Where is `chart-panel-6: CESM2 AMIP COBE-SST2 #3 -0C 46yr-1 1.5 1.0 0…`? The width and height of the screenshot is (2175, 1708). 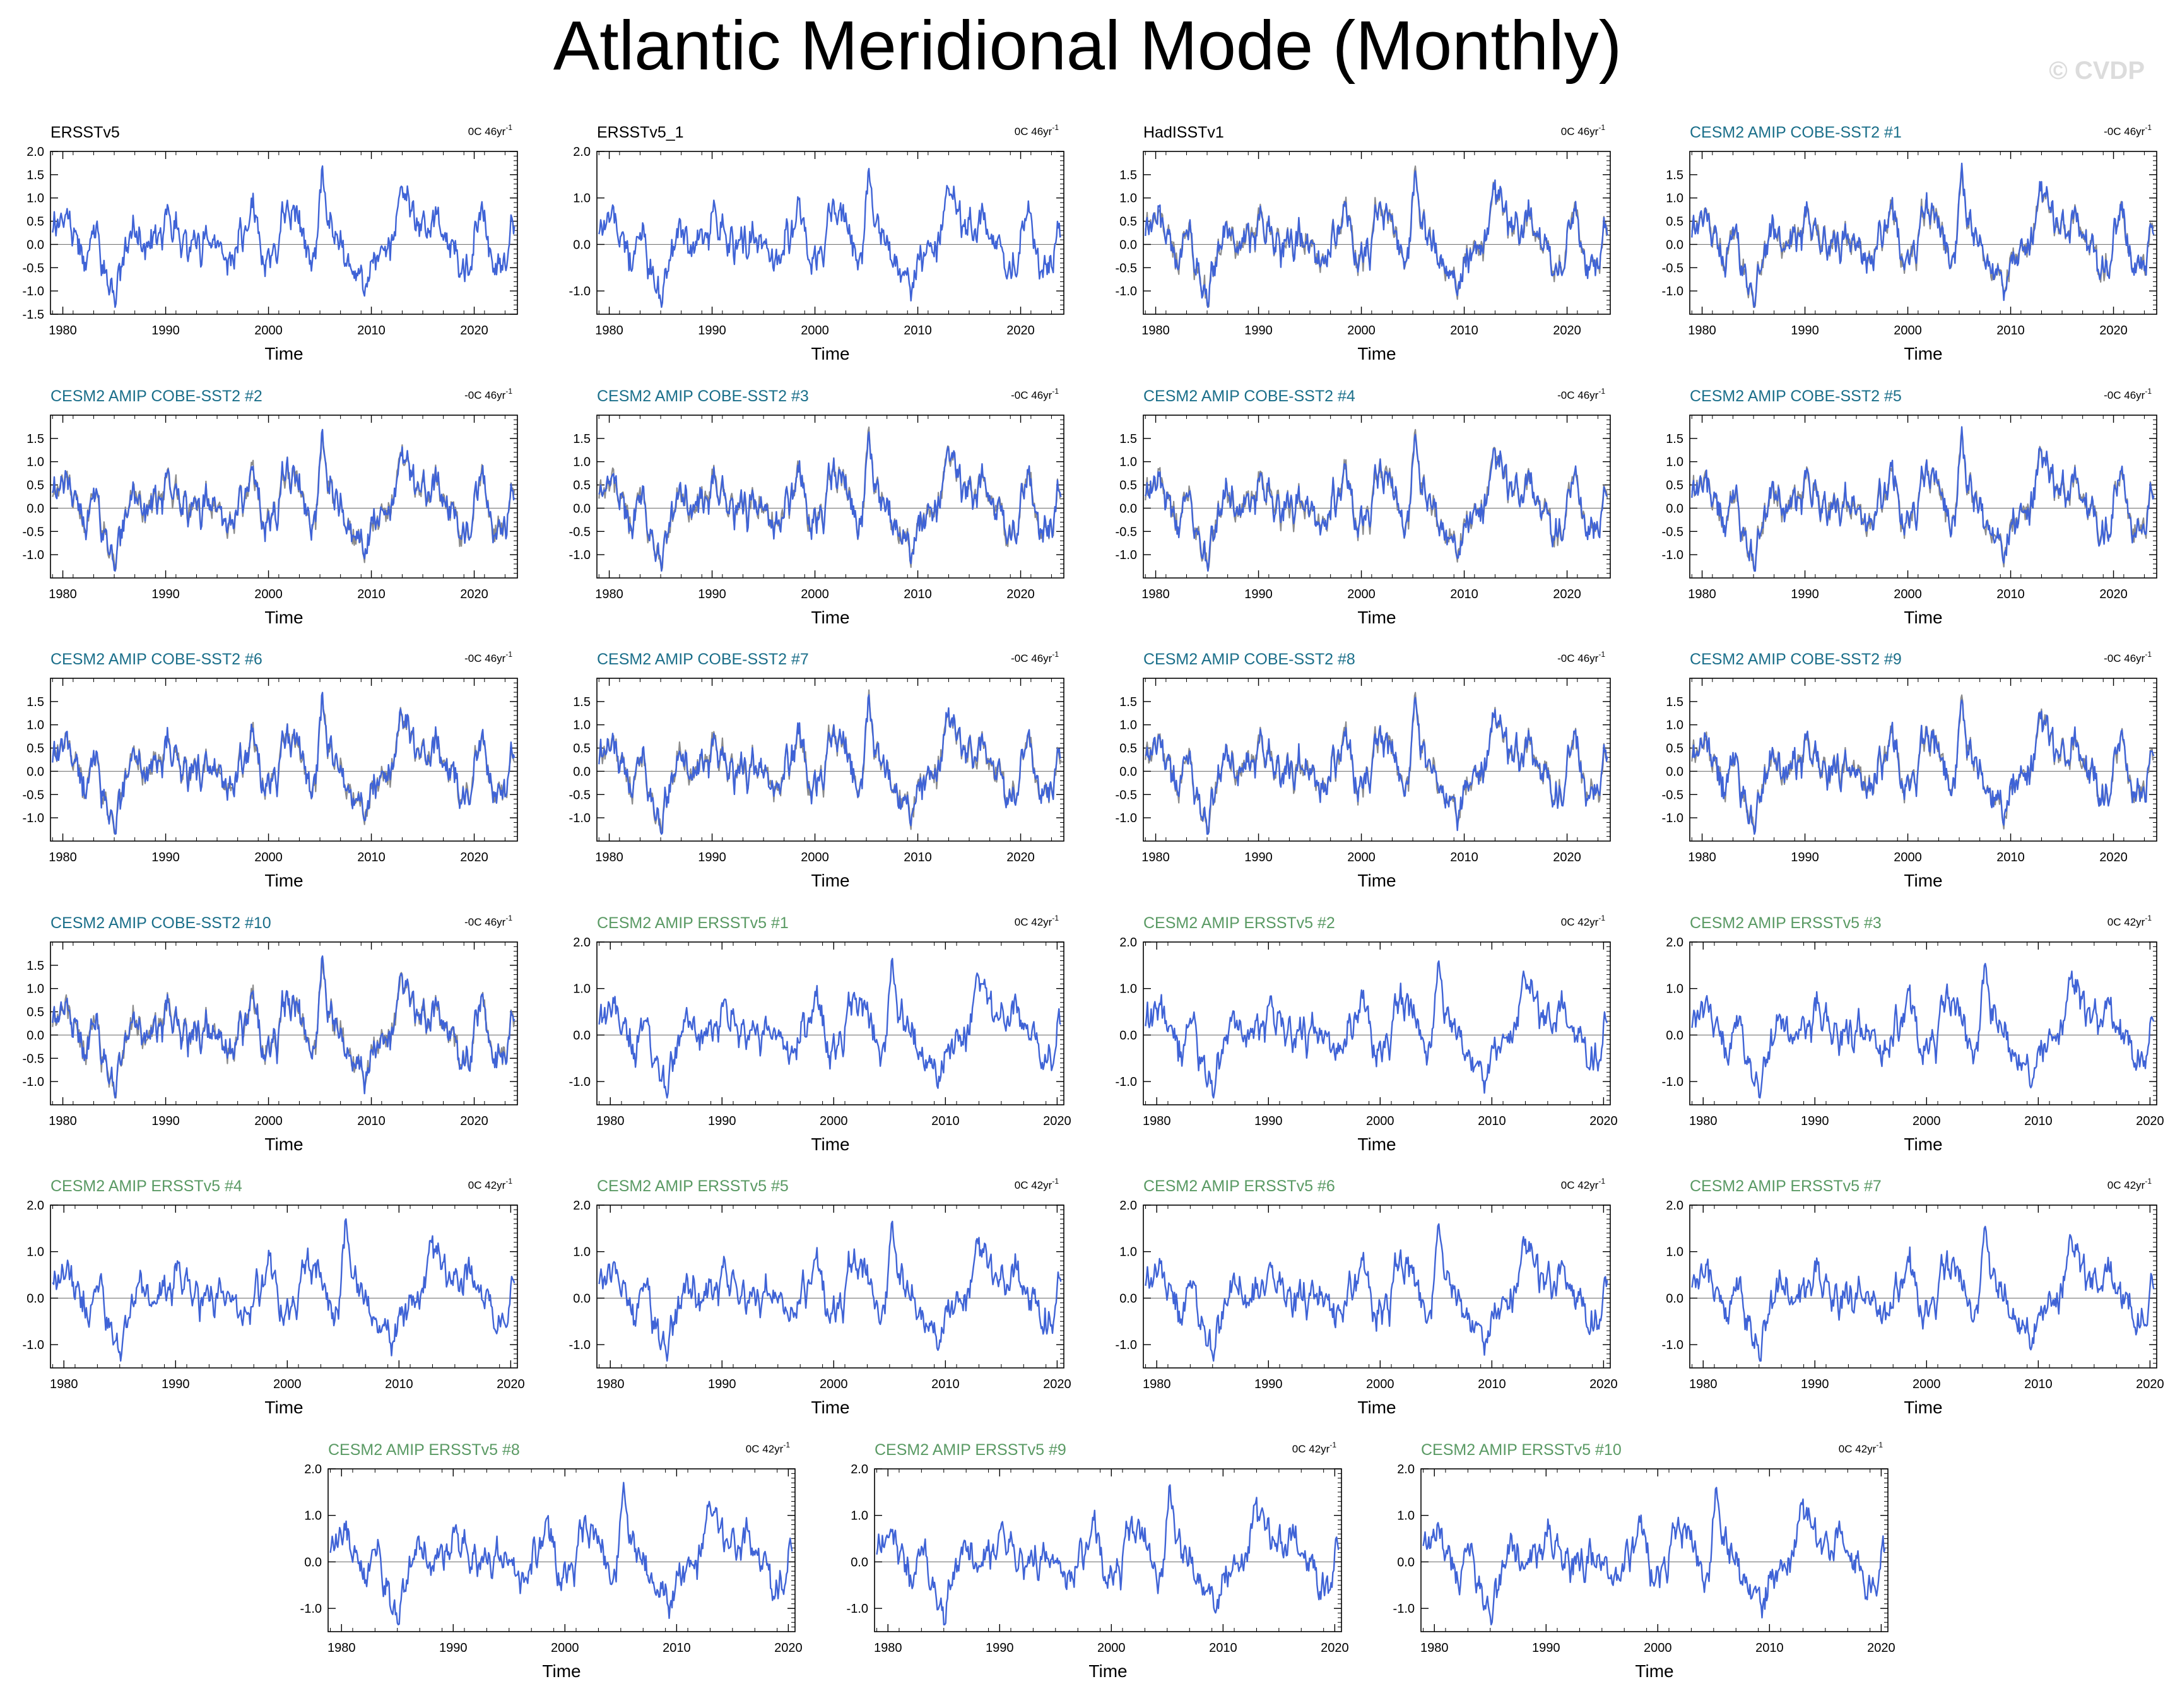 chart-panel-6: CESM2 AMIP COBE-SST2 #3 -0C 46yr-1 1.5 1.0 0… is located at coordinates (816, 507).